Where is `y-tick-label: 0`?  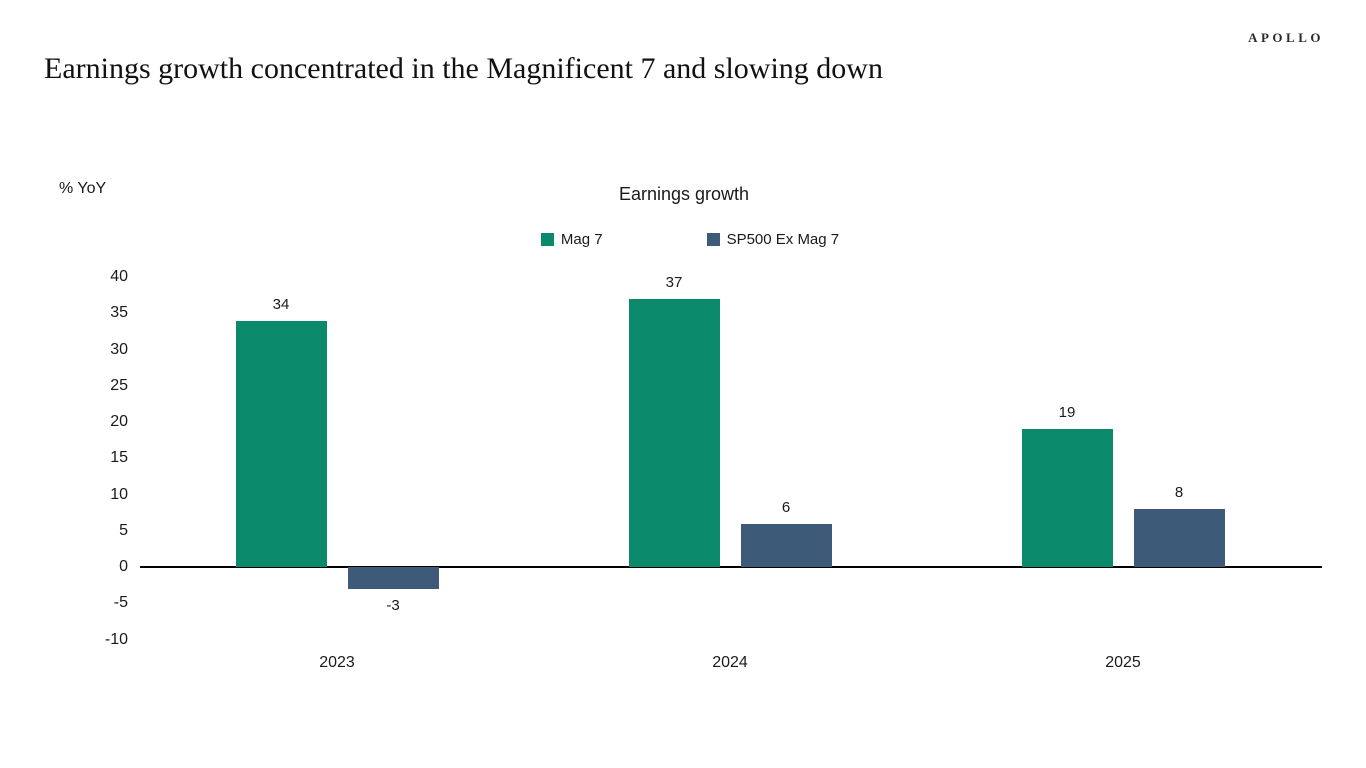 y-tick-label: 0 is located at coordinates (123, 566).